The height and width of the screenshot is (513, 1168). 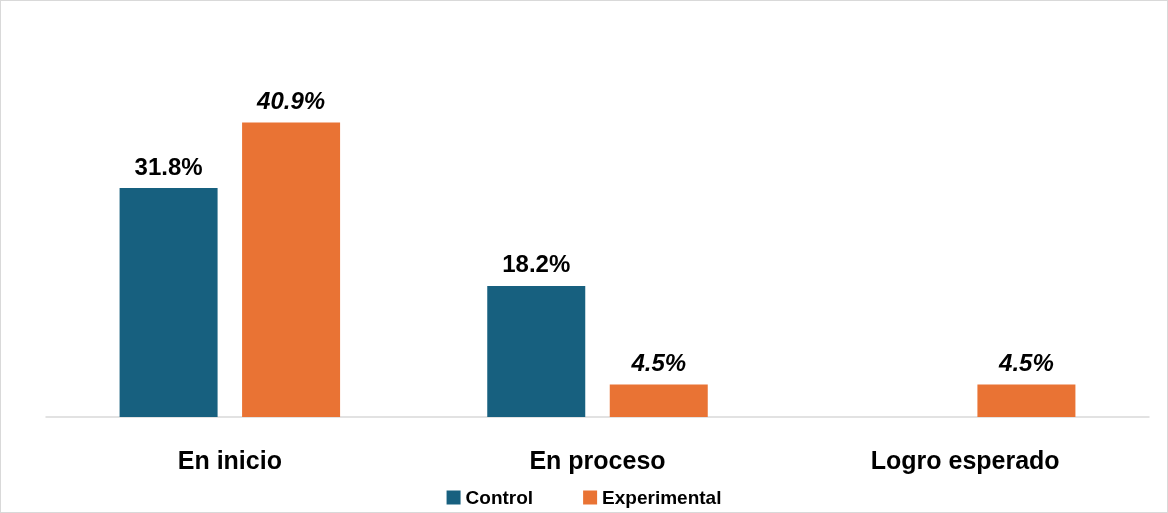 What do you see at coordinates (168, 166) in the screenshot?
I see `data-label: 31.8%` at bounding box center [168, 166].